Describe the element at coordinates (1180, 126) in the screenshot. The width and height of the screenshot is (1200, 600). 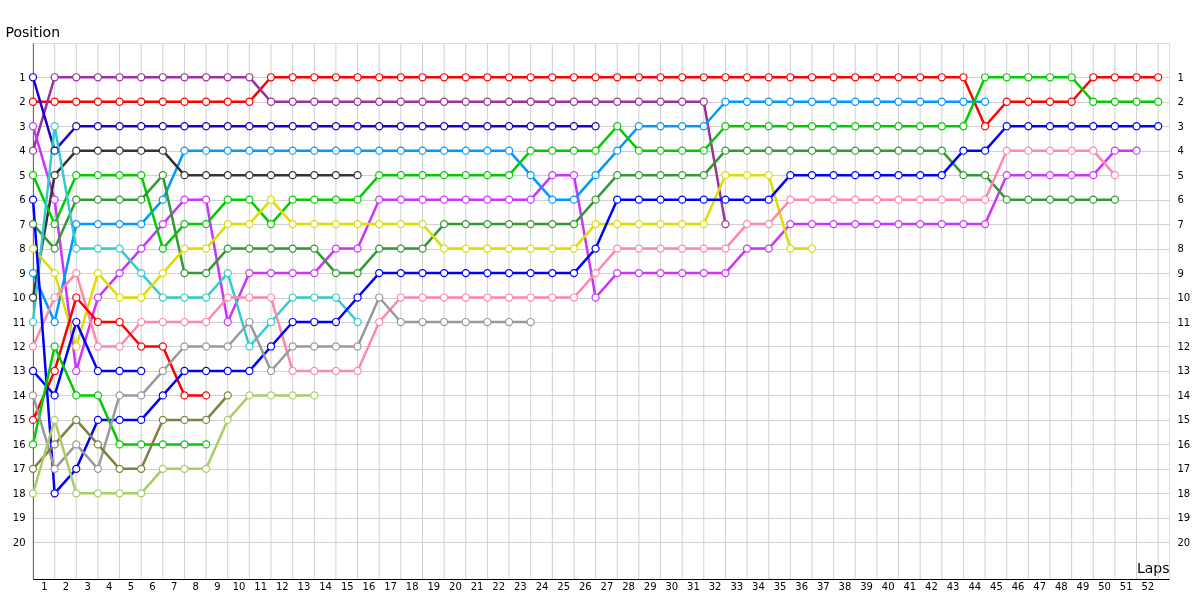
I see `y2-tick-label: 3` at that location.